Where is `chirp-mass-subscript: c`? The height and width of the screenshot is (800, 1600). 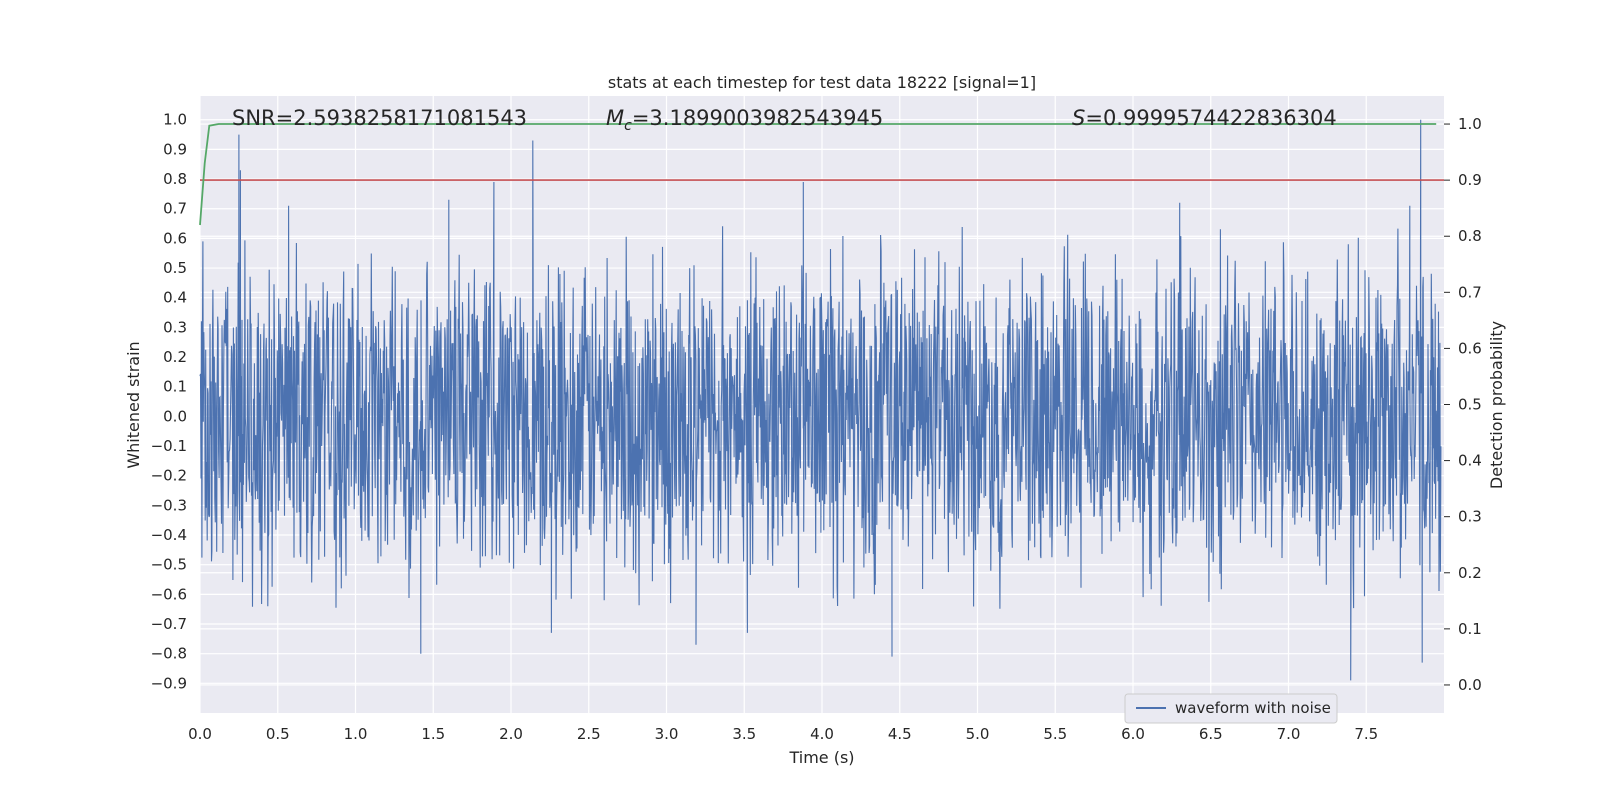 chirp-mass-subscript: c is located at coordinates (628, 126).